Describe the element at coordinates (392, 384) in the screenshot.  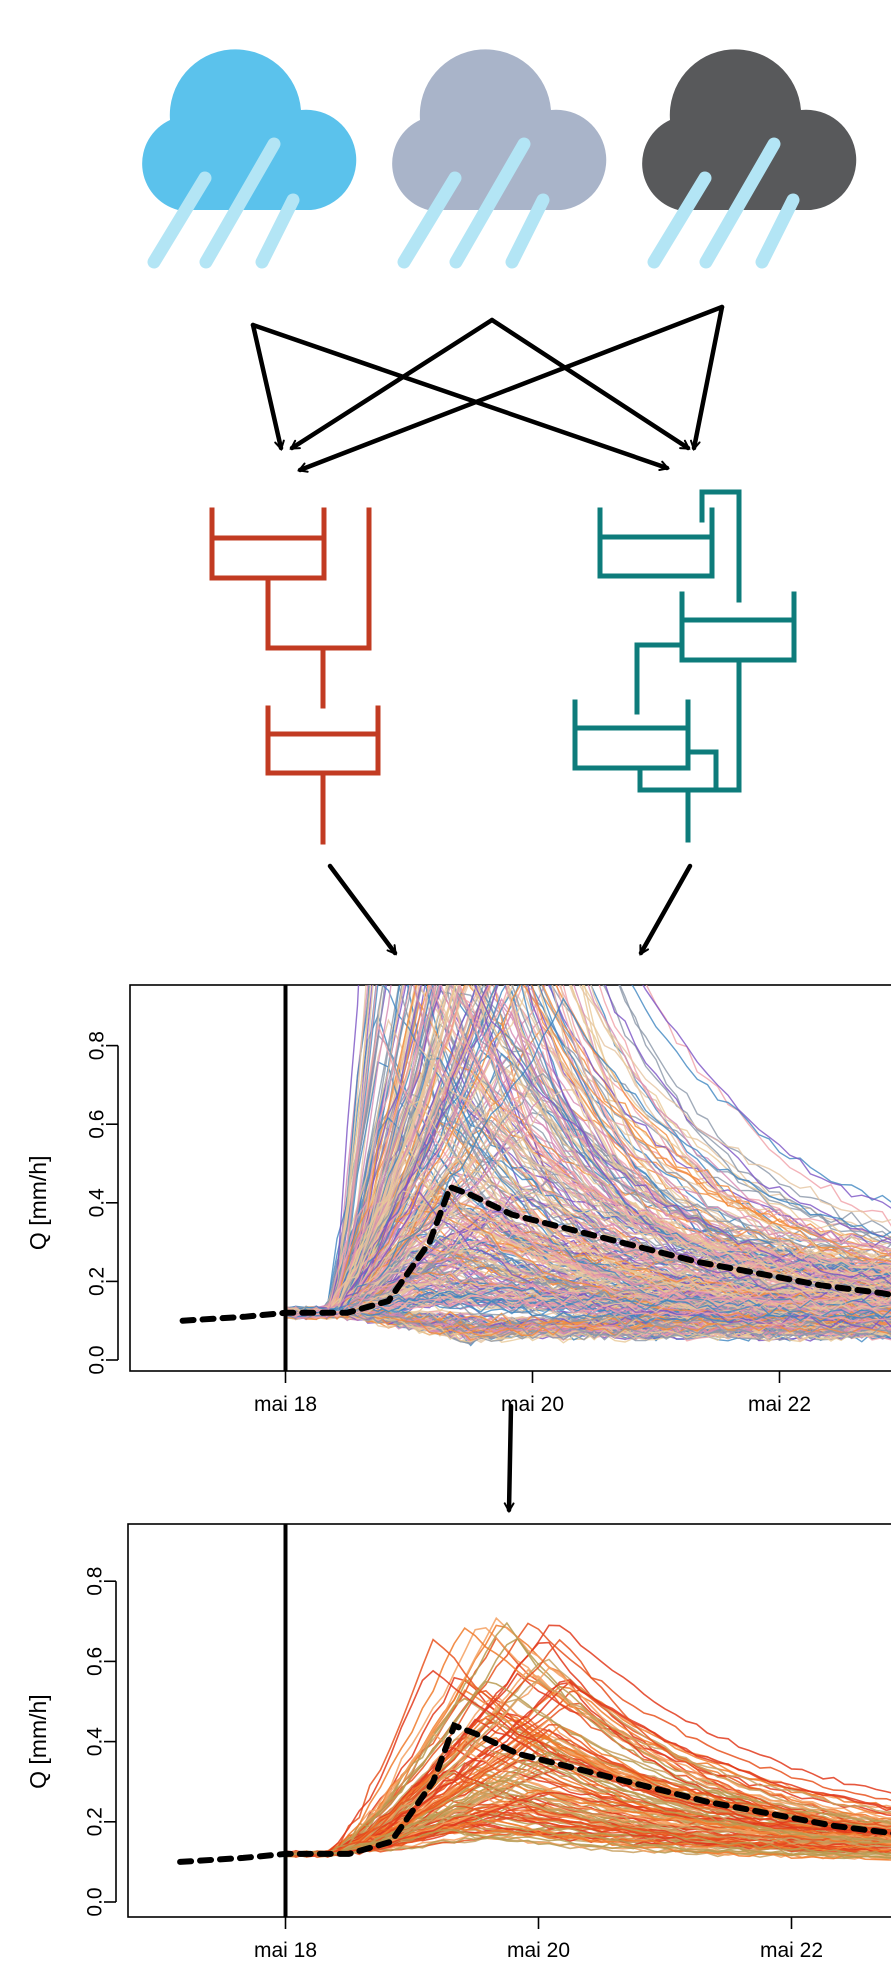
I see `arrow-cloud2-model1` at that location.